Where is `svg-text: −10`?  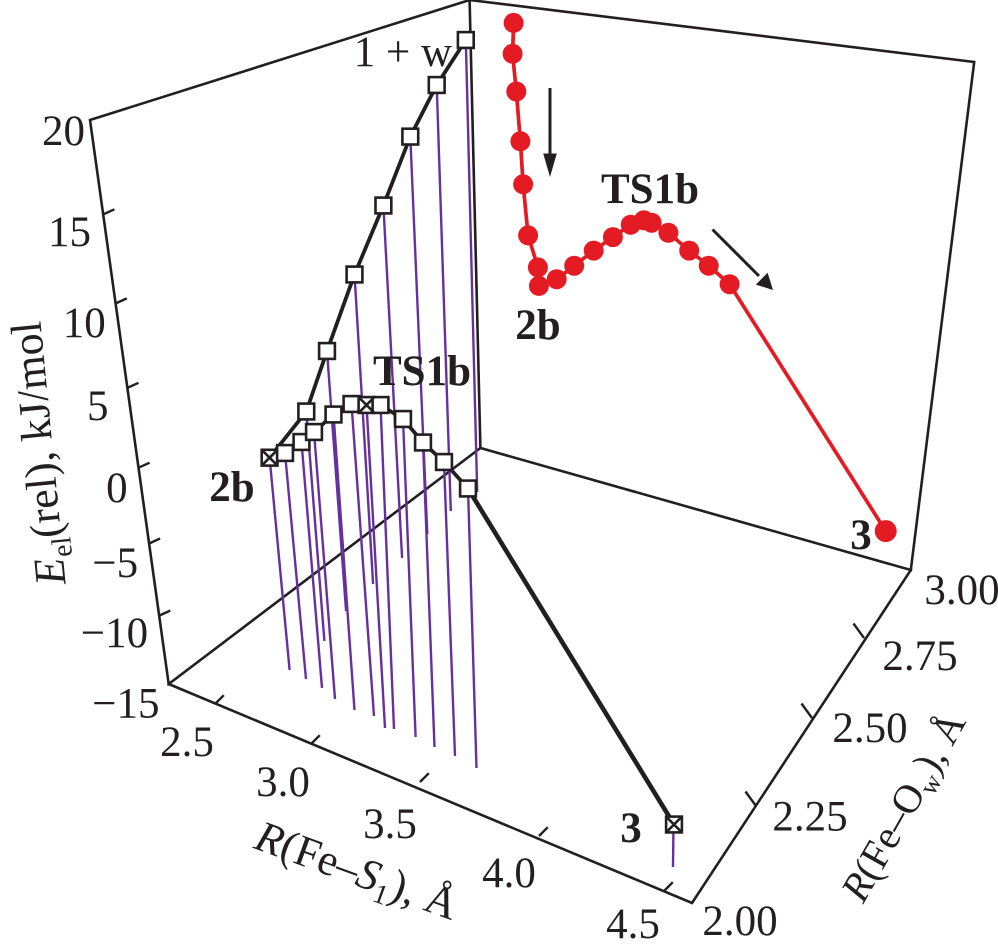
svg-text: −10 is located at coordinates (114, 633).